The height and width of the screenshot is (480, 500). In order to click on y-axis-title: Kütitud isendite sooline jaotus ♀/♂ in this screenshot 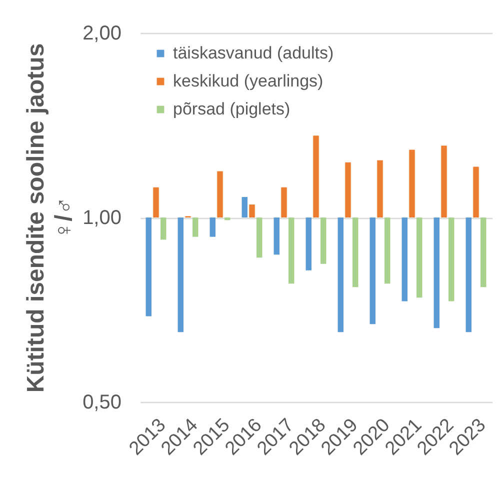, I will do `click(50, 218)`.